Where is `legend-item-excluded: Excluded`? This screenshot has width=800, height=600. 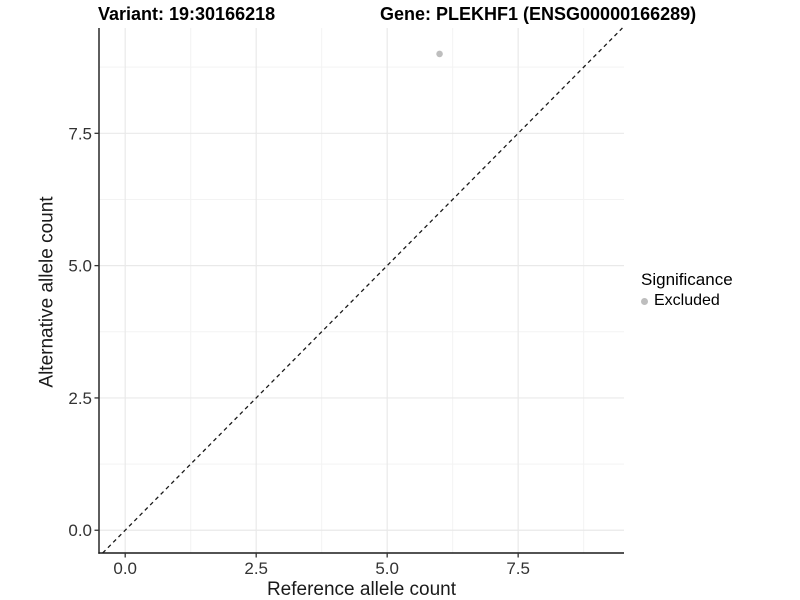
legend-item-excluded: Excluded is located at coordinates (687, 301).